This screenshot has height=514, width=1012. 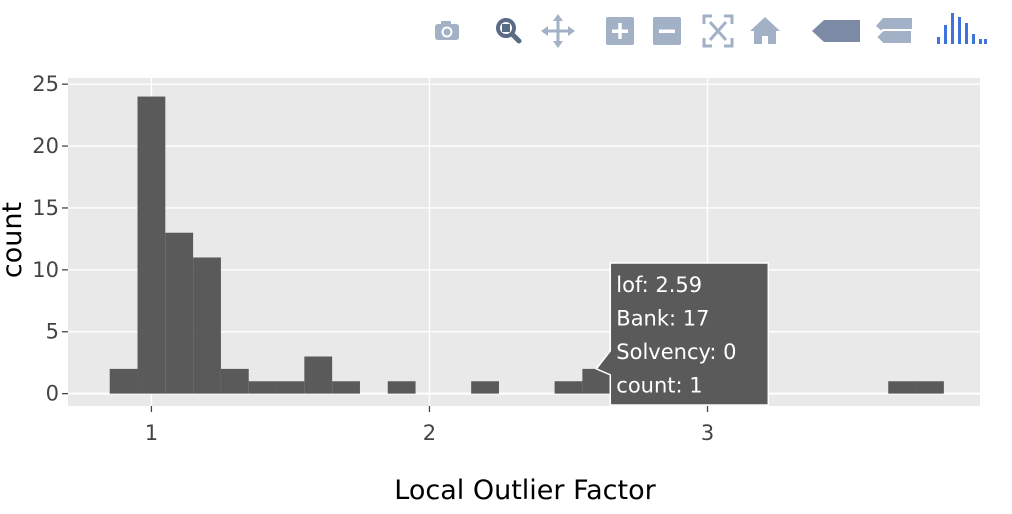 What do you see at coordinates (659, 285) in the screenshot?
I see `hover-line: lof: 2.59` at bounding box center [659, 285].